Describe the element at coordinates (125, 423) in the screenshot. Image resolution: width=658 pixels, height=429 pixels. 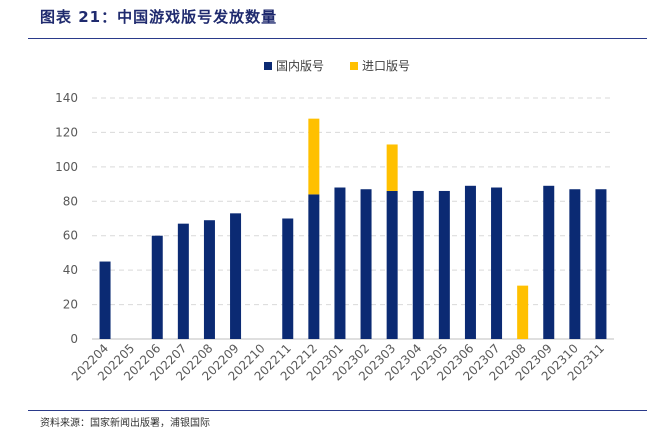
I see `source-note: 资料来源：国家新闻出版署，浦银国际` at that location.